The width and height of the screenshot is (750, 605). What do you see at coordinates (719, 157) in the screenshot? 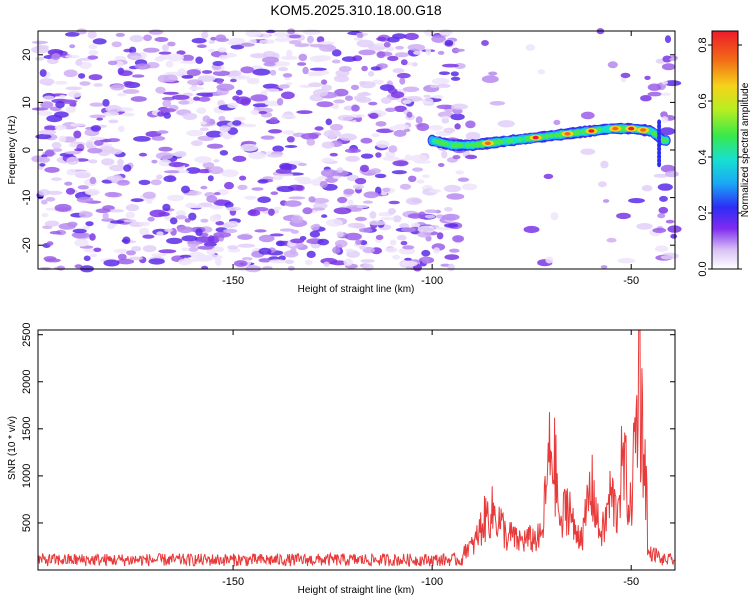
I see `colorbar-ticks: 0.0 0.2 0.4 0.6 0.8` at bounding box center [719, 157].